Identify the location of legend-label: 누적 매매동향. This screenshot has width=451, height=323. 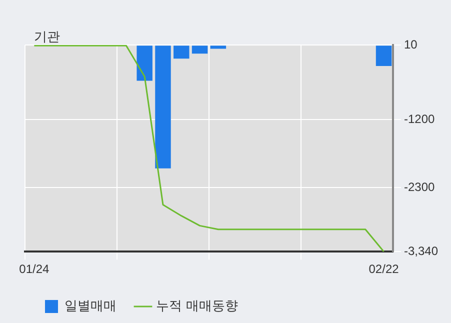
(197, 306).